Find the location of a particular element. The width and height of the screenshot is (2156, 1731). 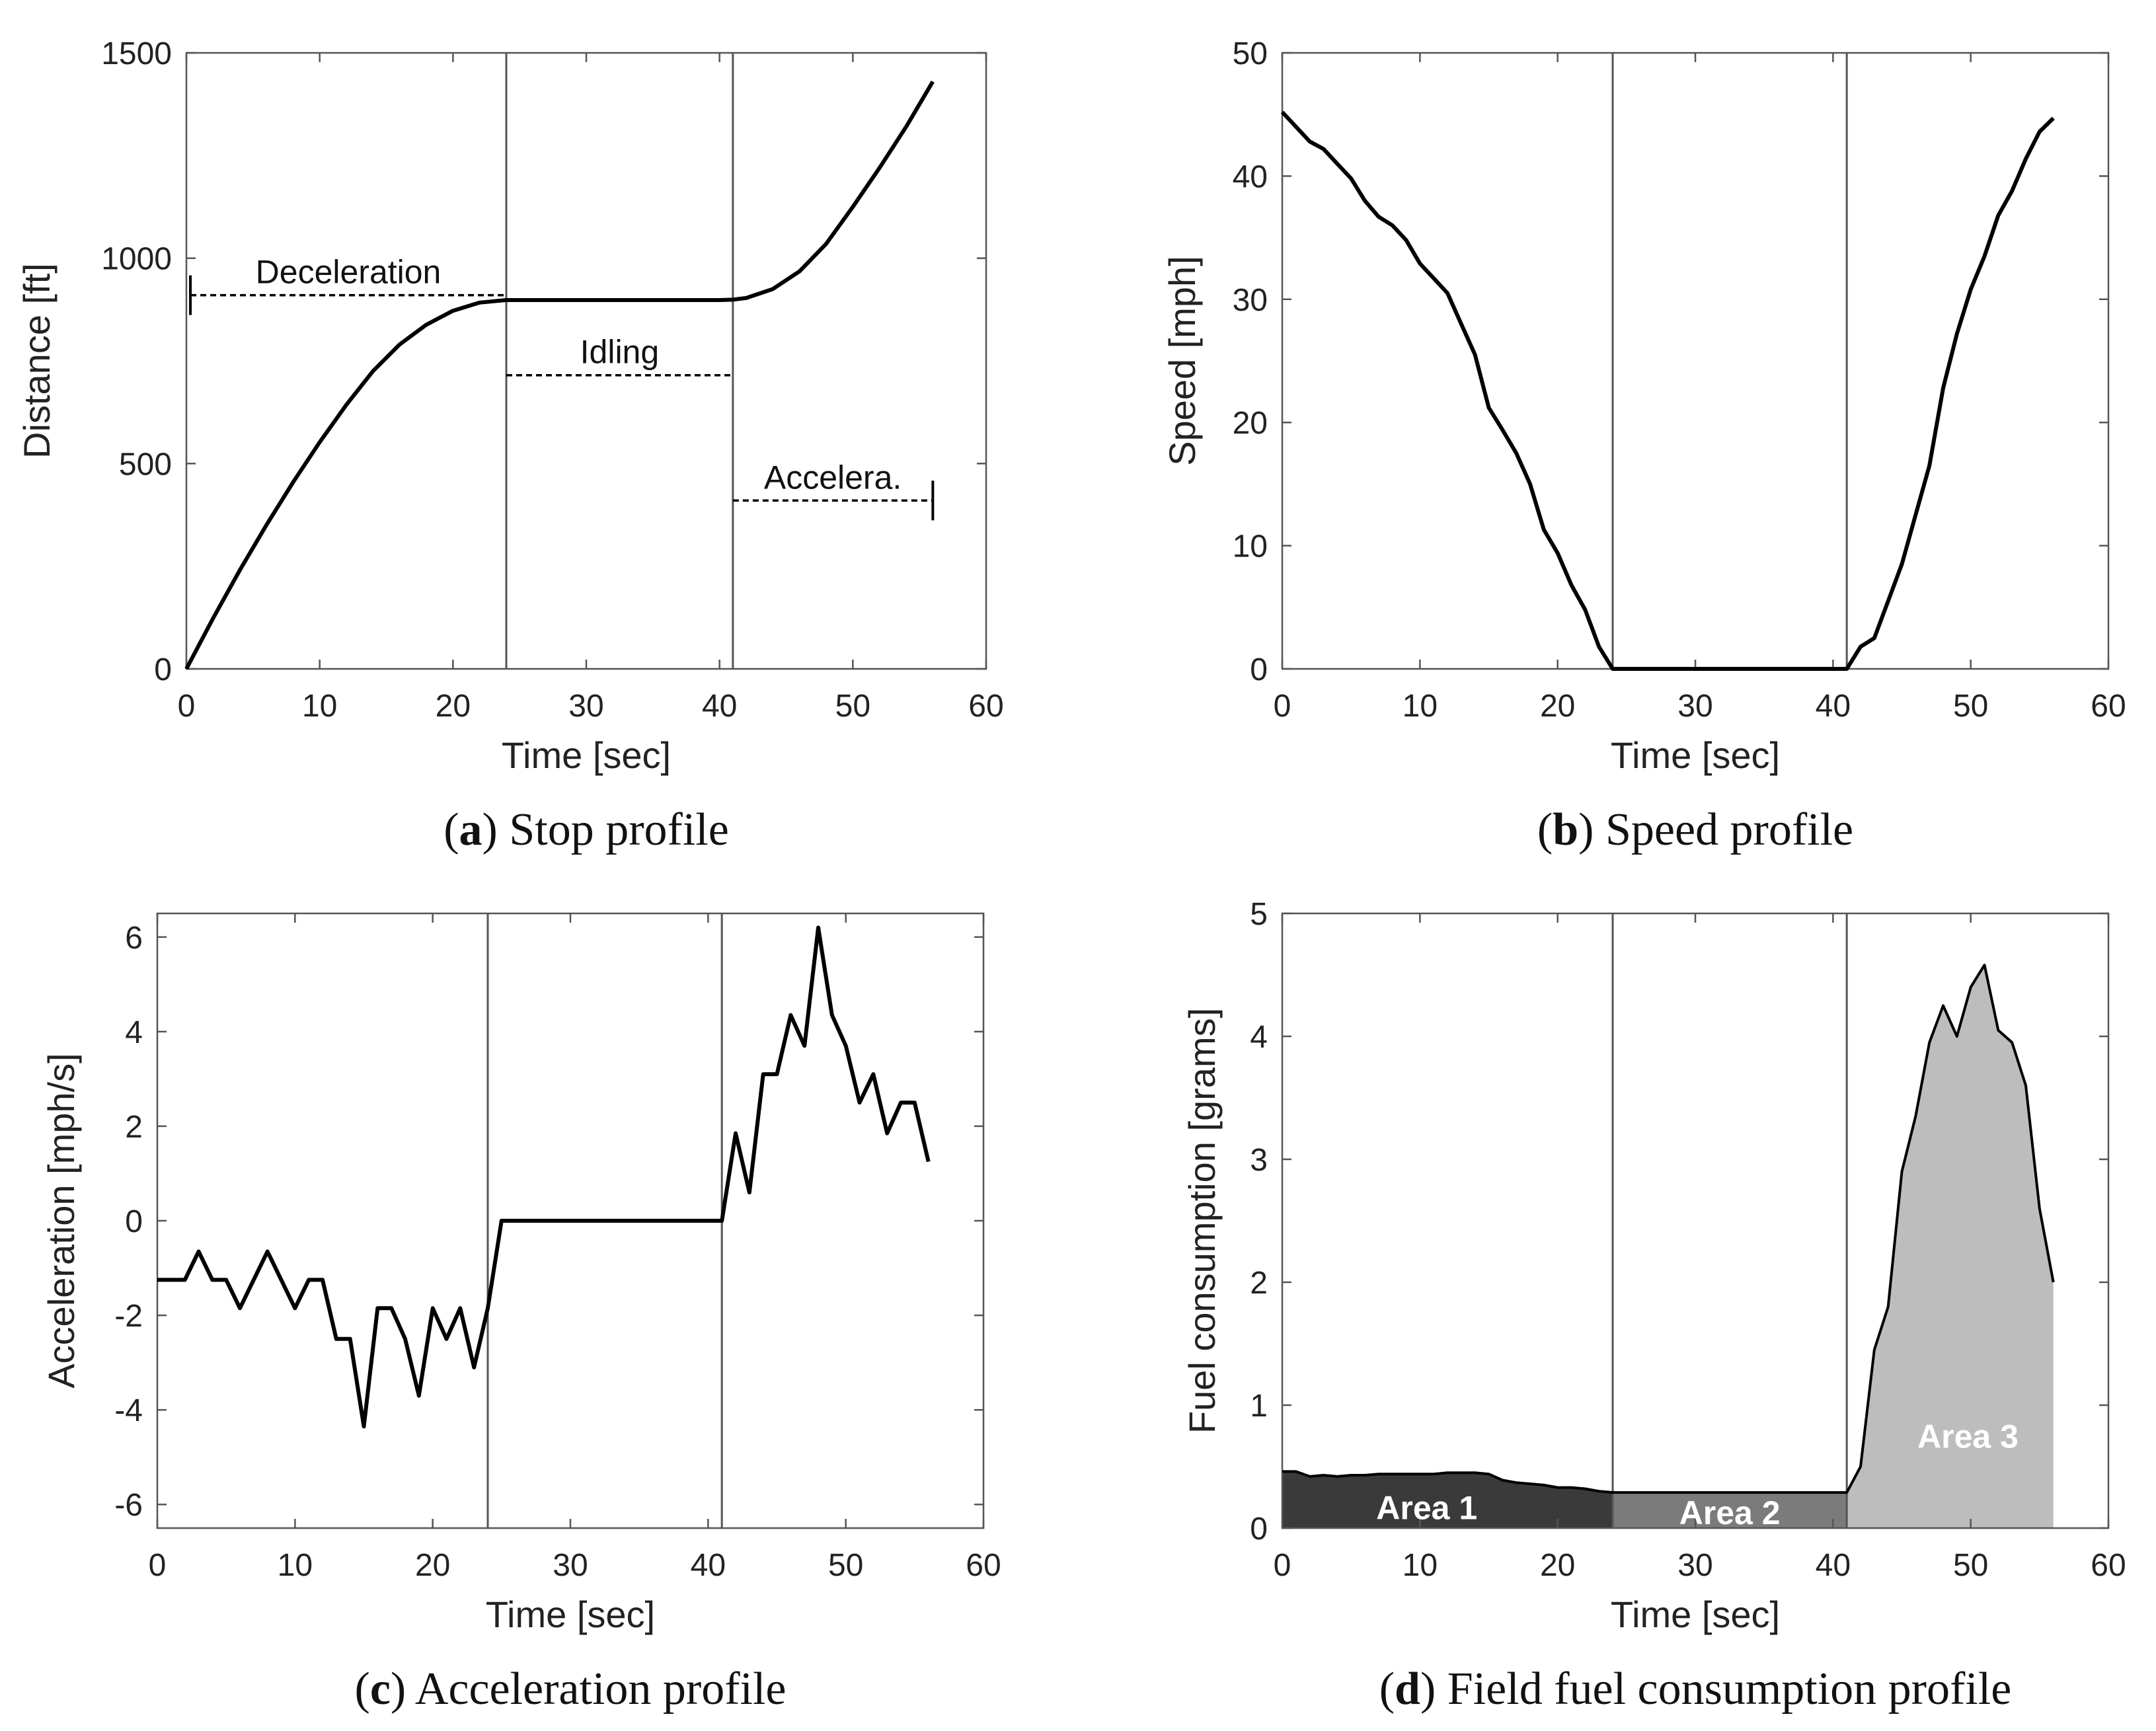

caption-text: Acceleration profile is located at coordinates (601, 1689).